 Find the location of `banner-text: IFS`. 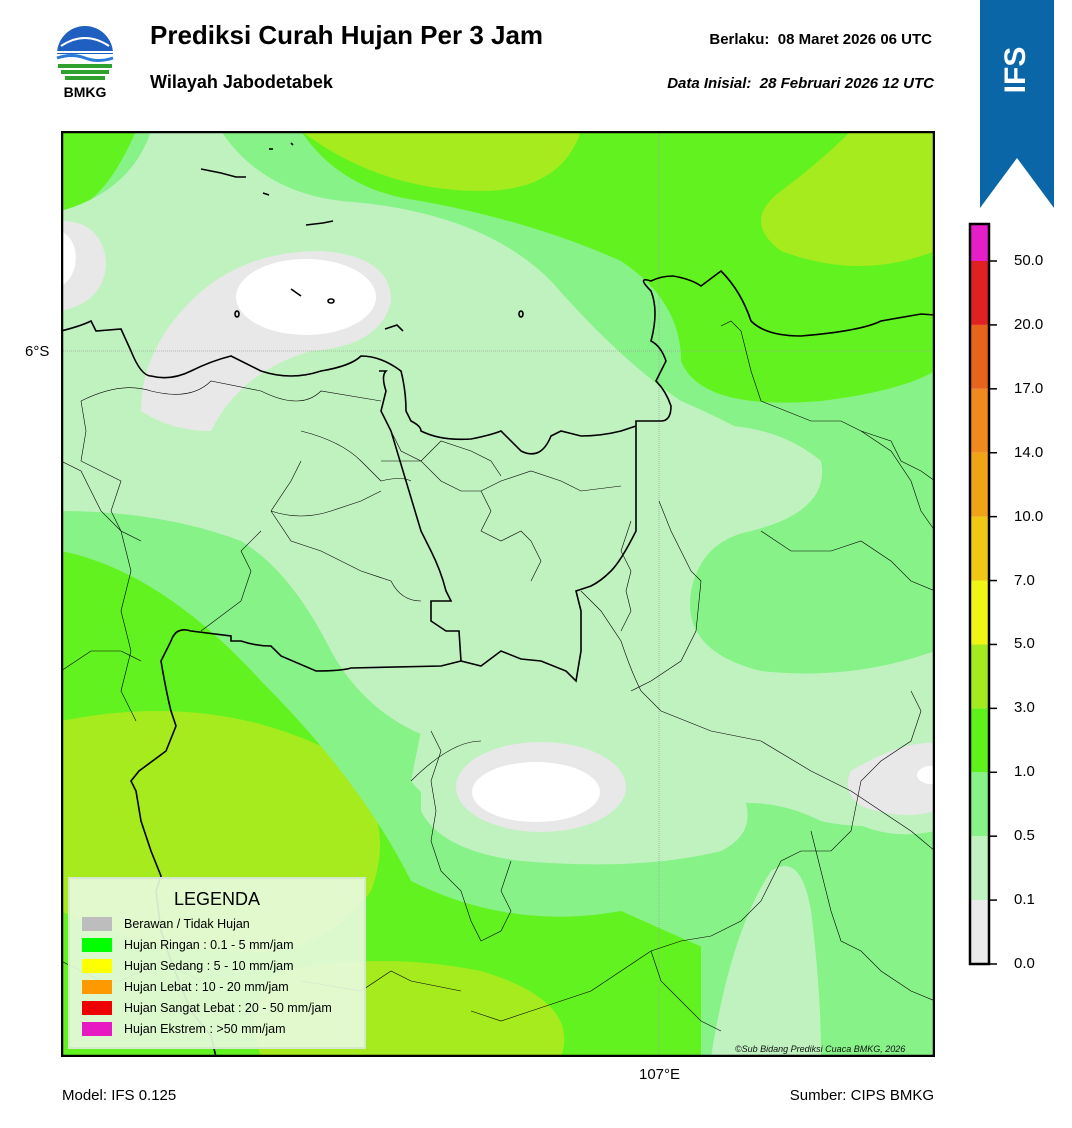

banner-text: IFS is located at coordinates (1015, 70).